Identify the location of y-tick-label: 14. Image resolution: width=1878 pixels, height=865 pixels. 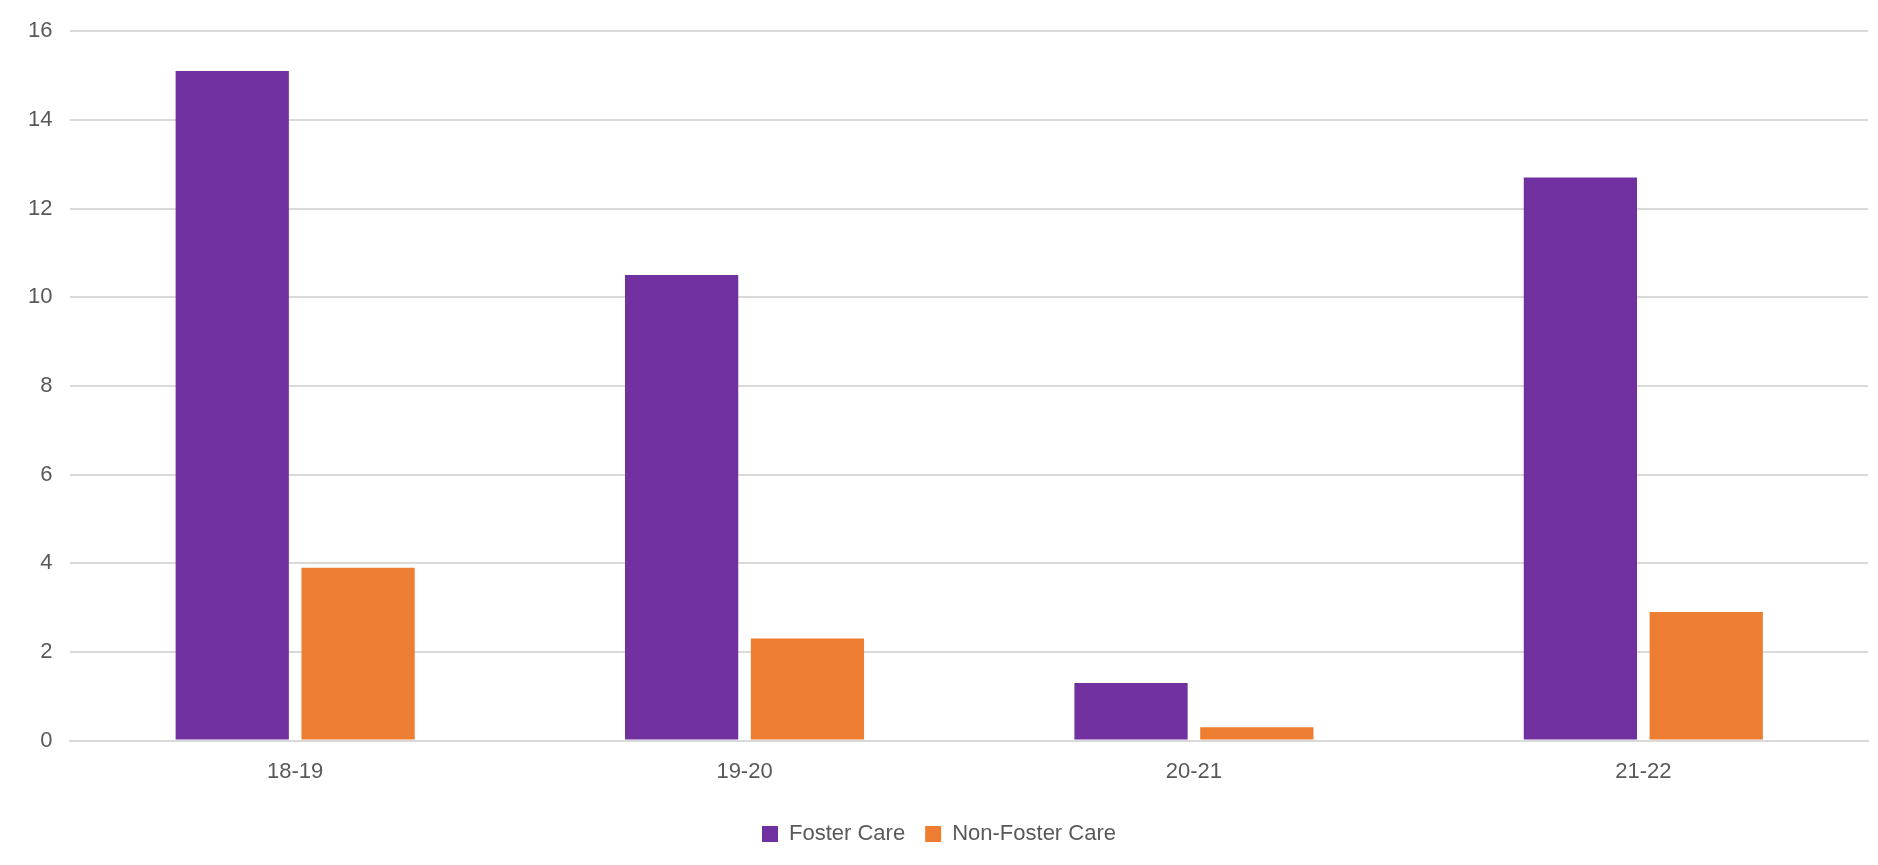
(40, 118).